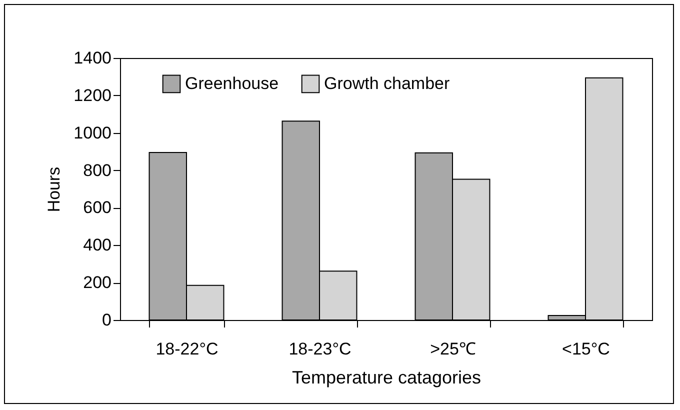 This screenshot has width=680, height=410. Describe the element at coordinates (387, 378) in the screenshot. I see `x-axis-title: Temperature catagories` at that location.